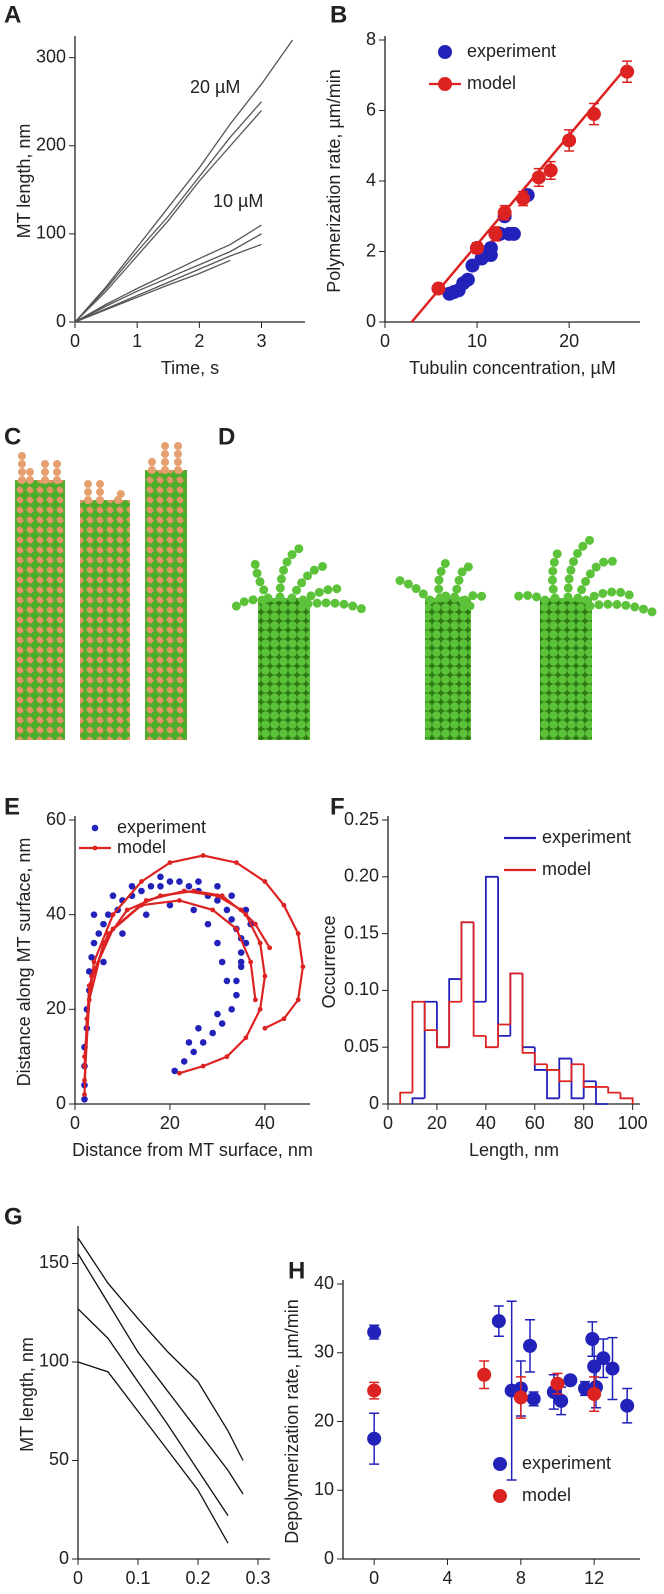 The image size is (664, 1594). I want to click on y-tick-label: 0.25, so click(361, 819).